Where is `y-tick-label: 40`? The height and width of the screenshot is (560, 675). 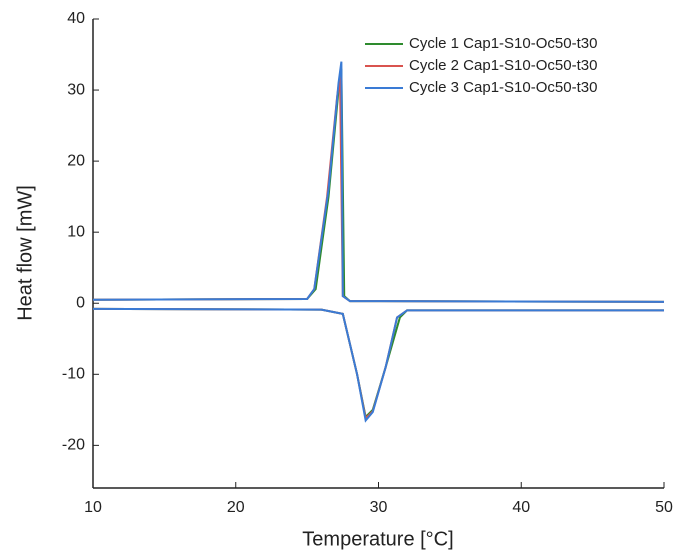 y-tick-label: 40 is located at coordinates (76, 18).